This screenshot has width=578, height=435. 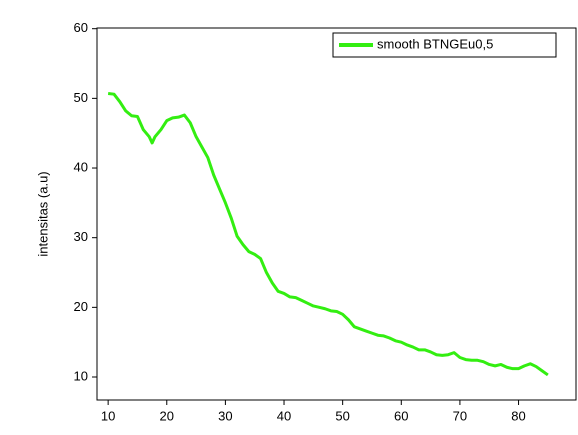 What do you see at coordinates (81, 97) in the screenshot?
I see `y-tick-label: 50` at bounding box center [81, 97].